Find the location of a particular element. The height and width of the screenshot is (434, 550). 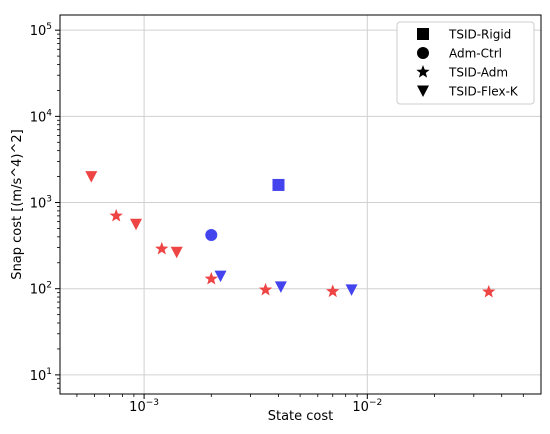

legend-label: TSID-Adm is located at coordinates (478, 73).